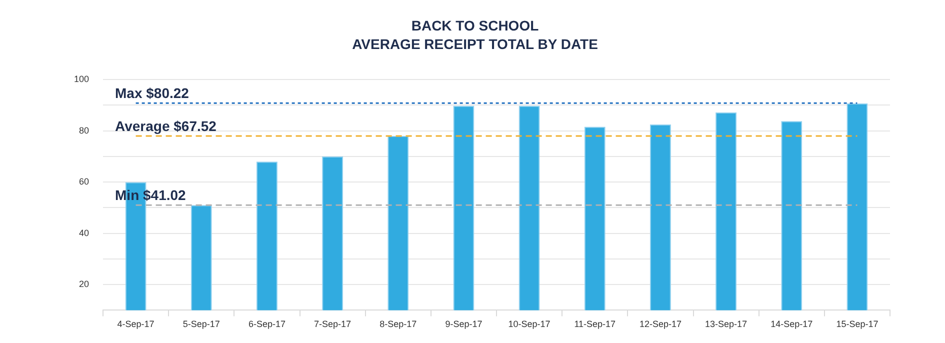 The width and height of the screenshot is (945, 343). What do you see at coordinates (84, 233) in the screenshot?
I see `y-tick-label: 40` at bounding box center [84, 233].